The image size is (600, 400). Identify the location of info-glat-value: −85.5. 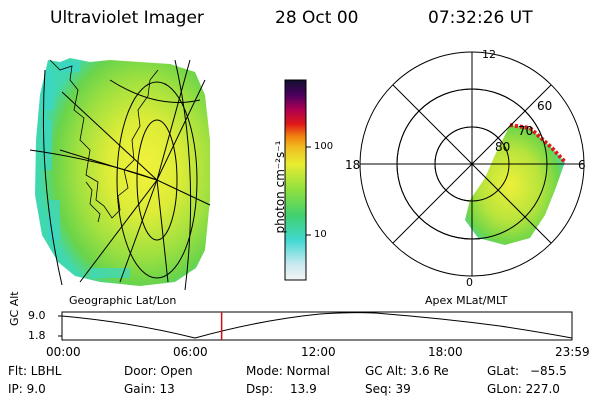
(548, 371).